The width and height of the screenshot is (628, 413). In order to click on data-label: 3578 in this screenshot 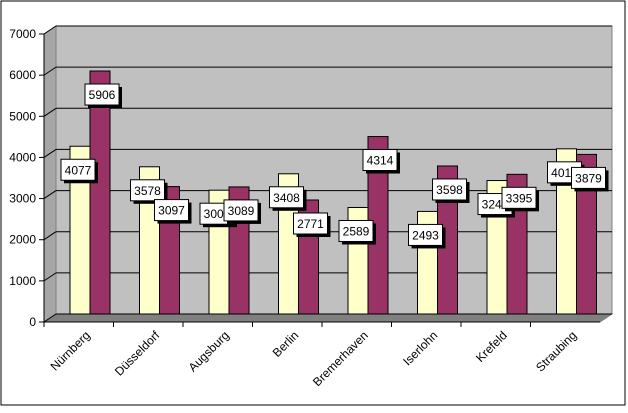, I will do `click(147, 191)`.